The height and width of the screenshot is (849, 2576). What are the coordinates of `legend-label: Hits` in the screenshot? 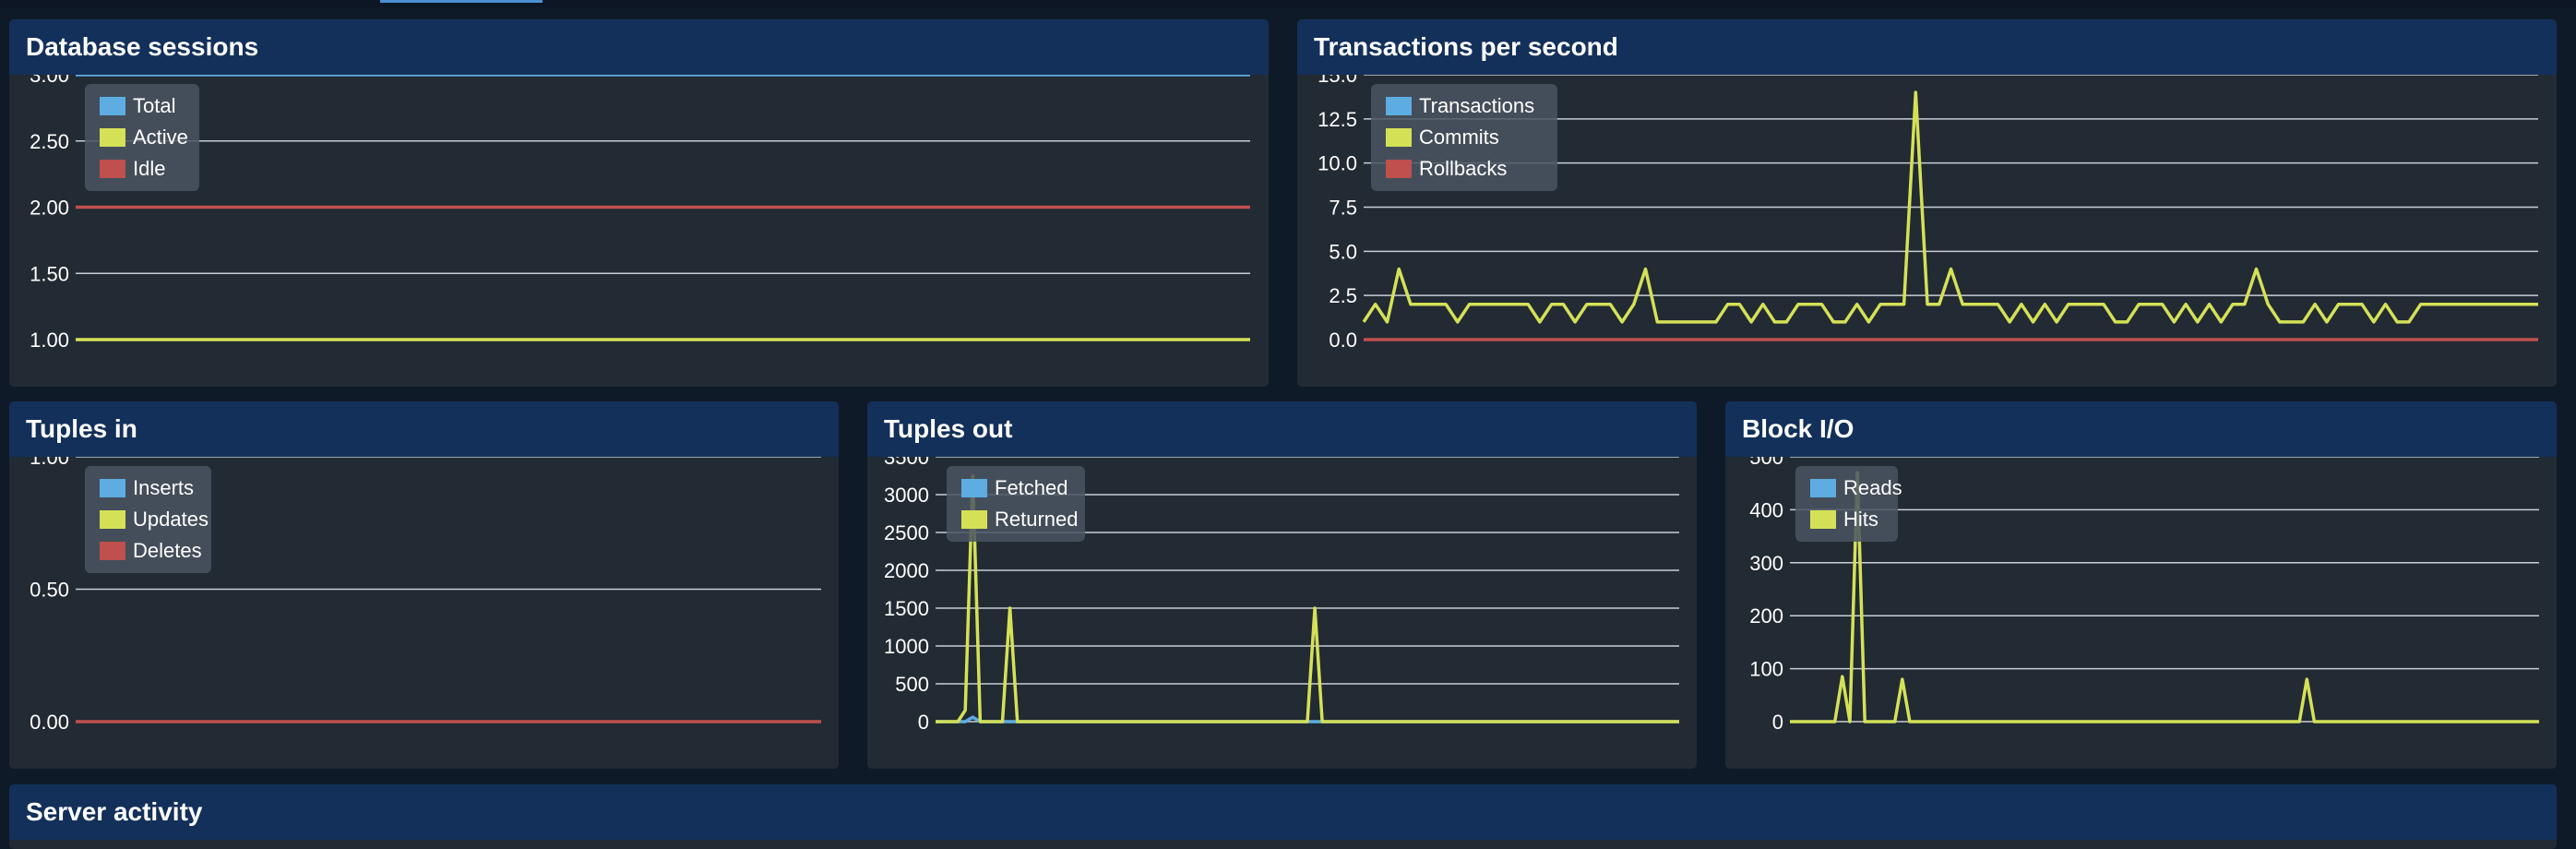 It's located at (1860, 519).